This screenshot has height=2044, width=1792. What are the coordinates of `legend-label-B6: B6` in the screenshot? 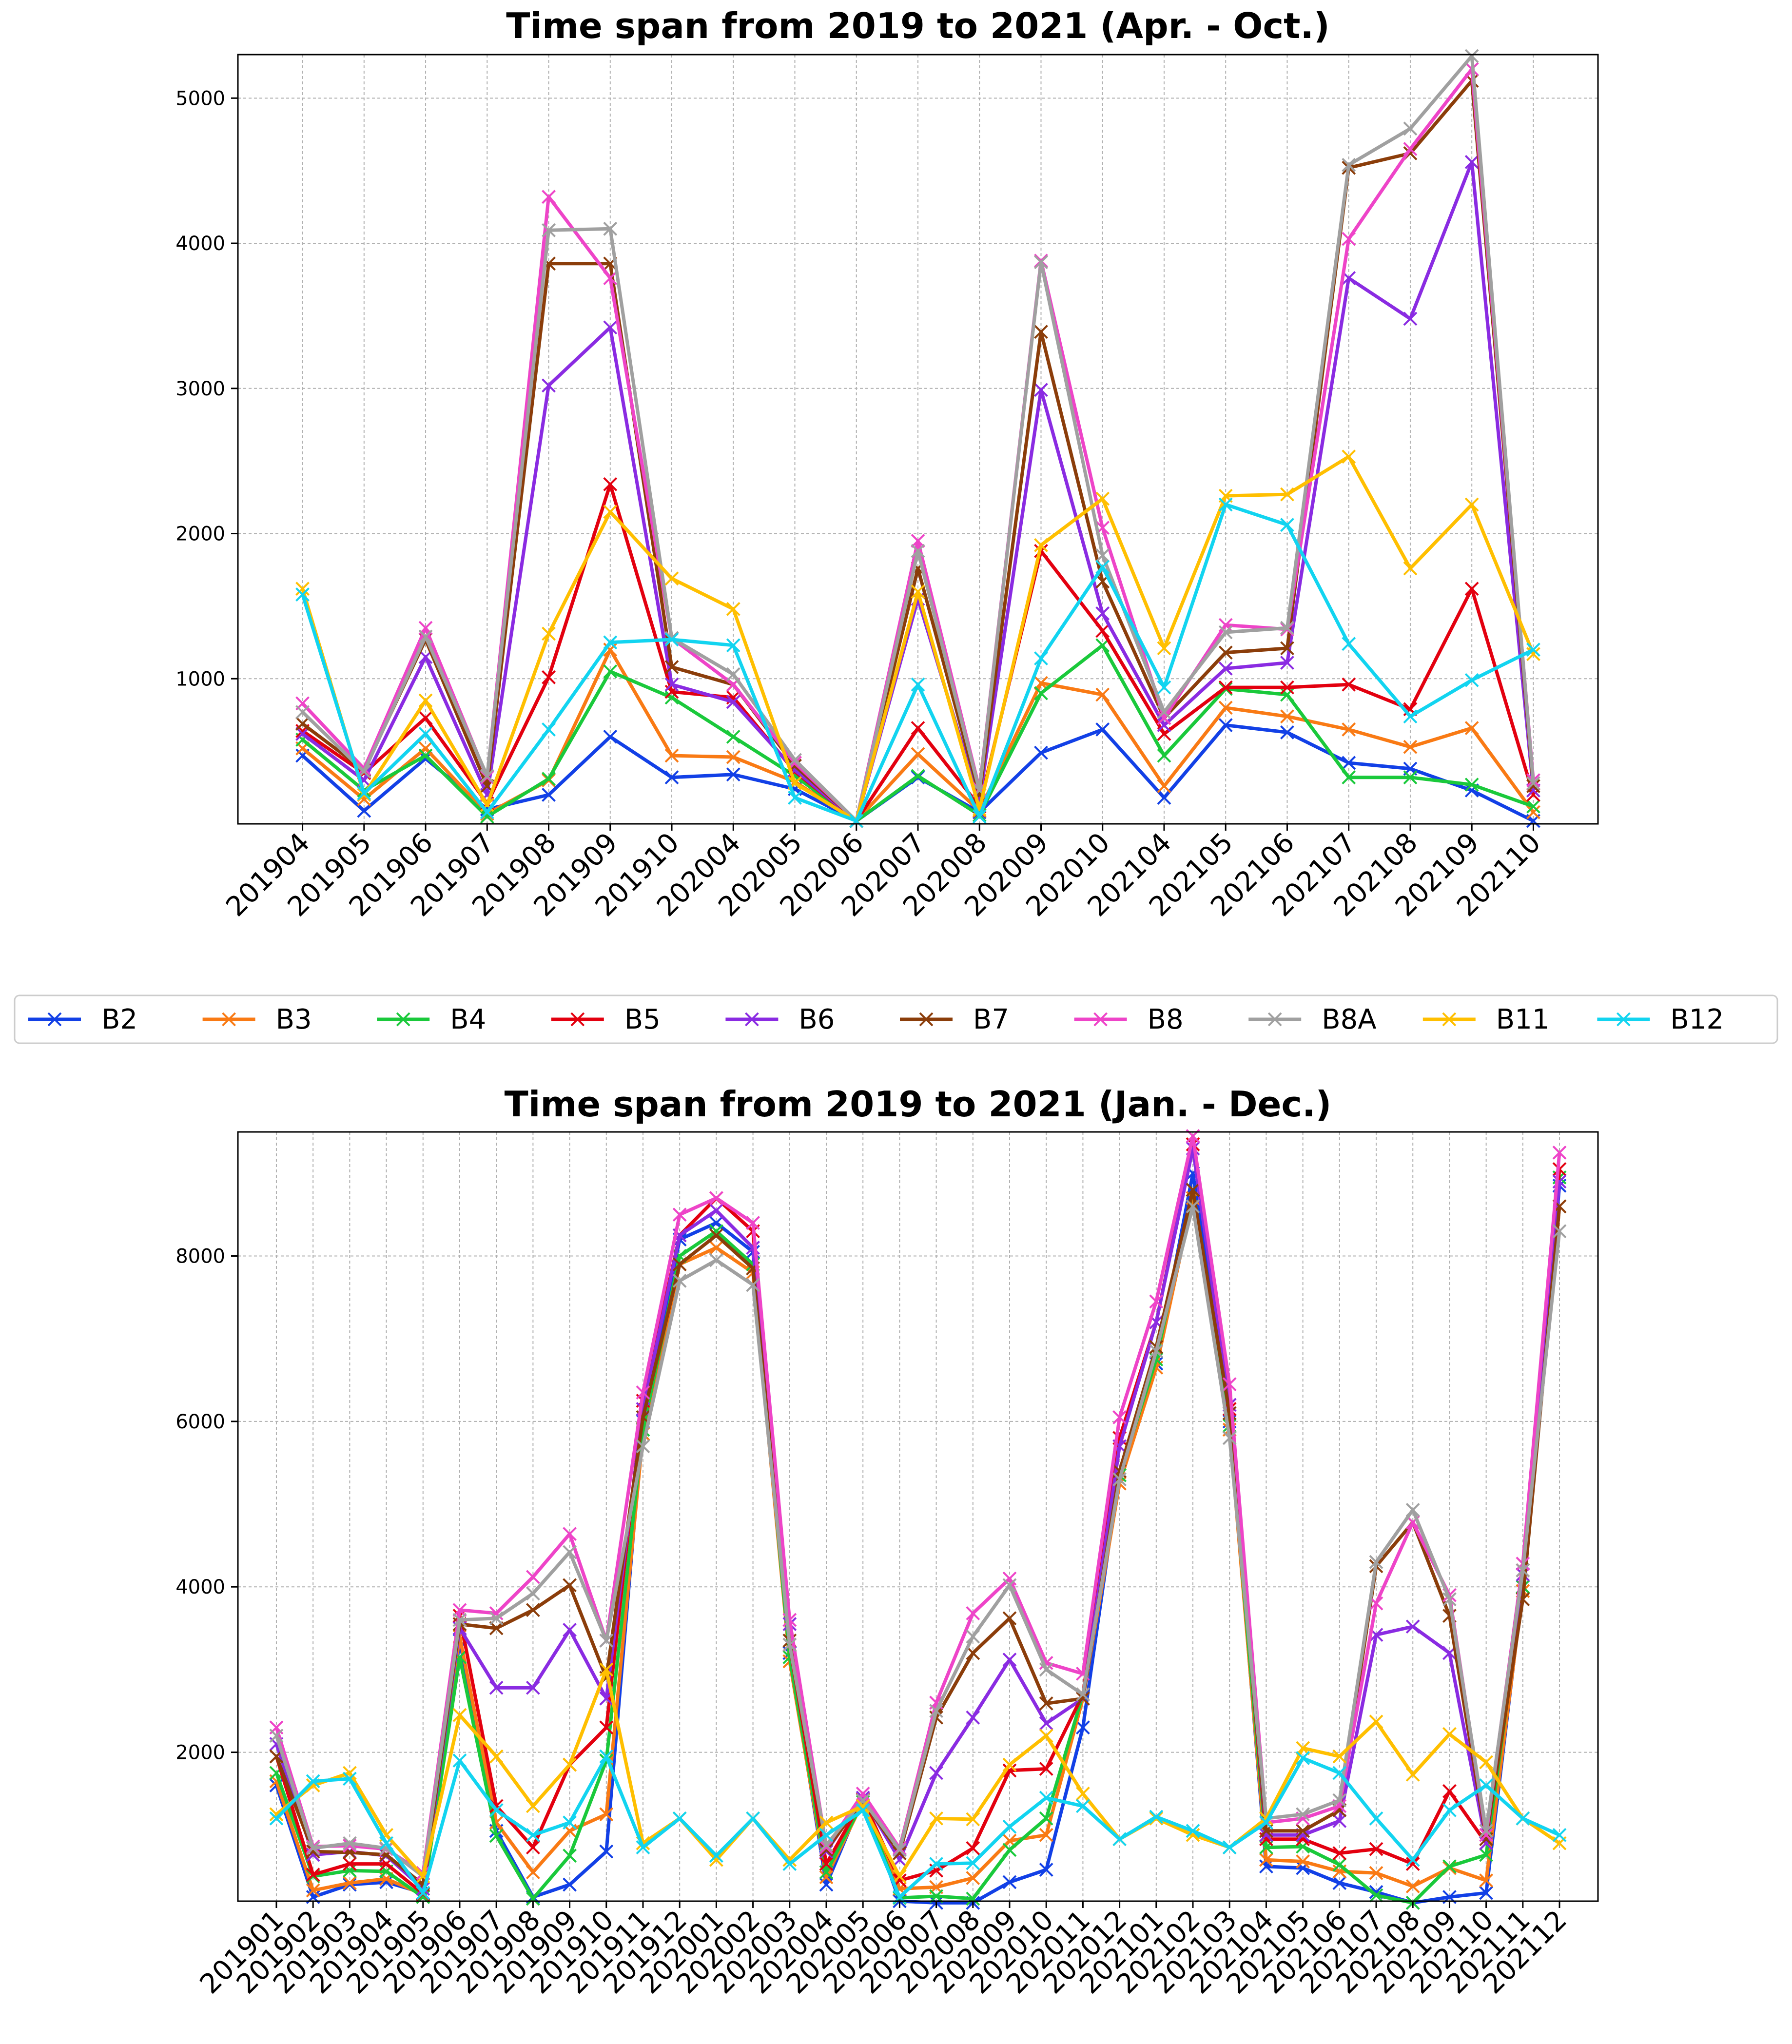 It's located at (817, 1019).